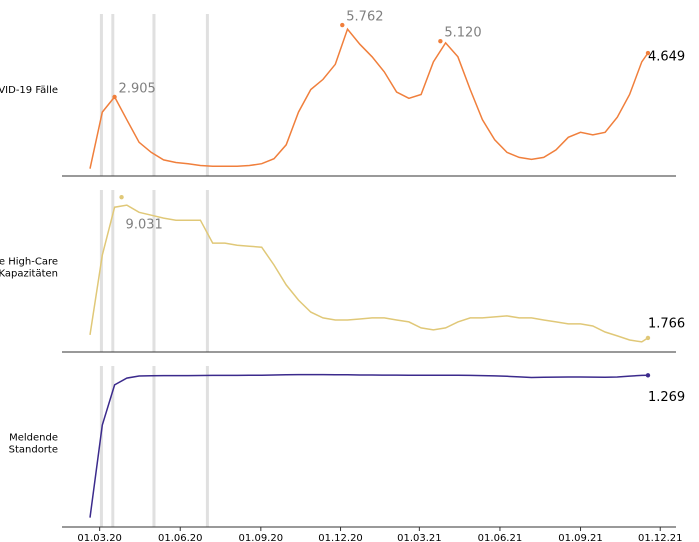 This screenshot has height=542, width=699. I want to click on x-tick-label: 01.03.20, so click(99, 537).